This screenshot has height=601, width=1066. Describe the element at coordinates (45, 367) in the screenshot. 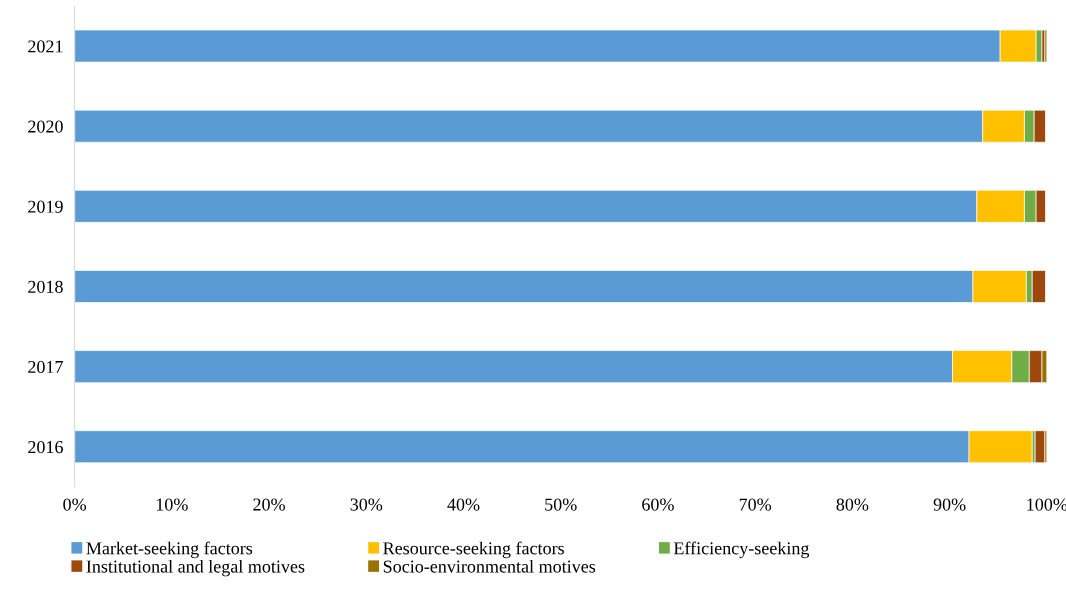

I see `y-tick-label: 2017` at that location.